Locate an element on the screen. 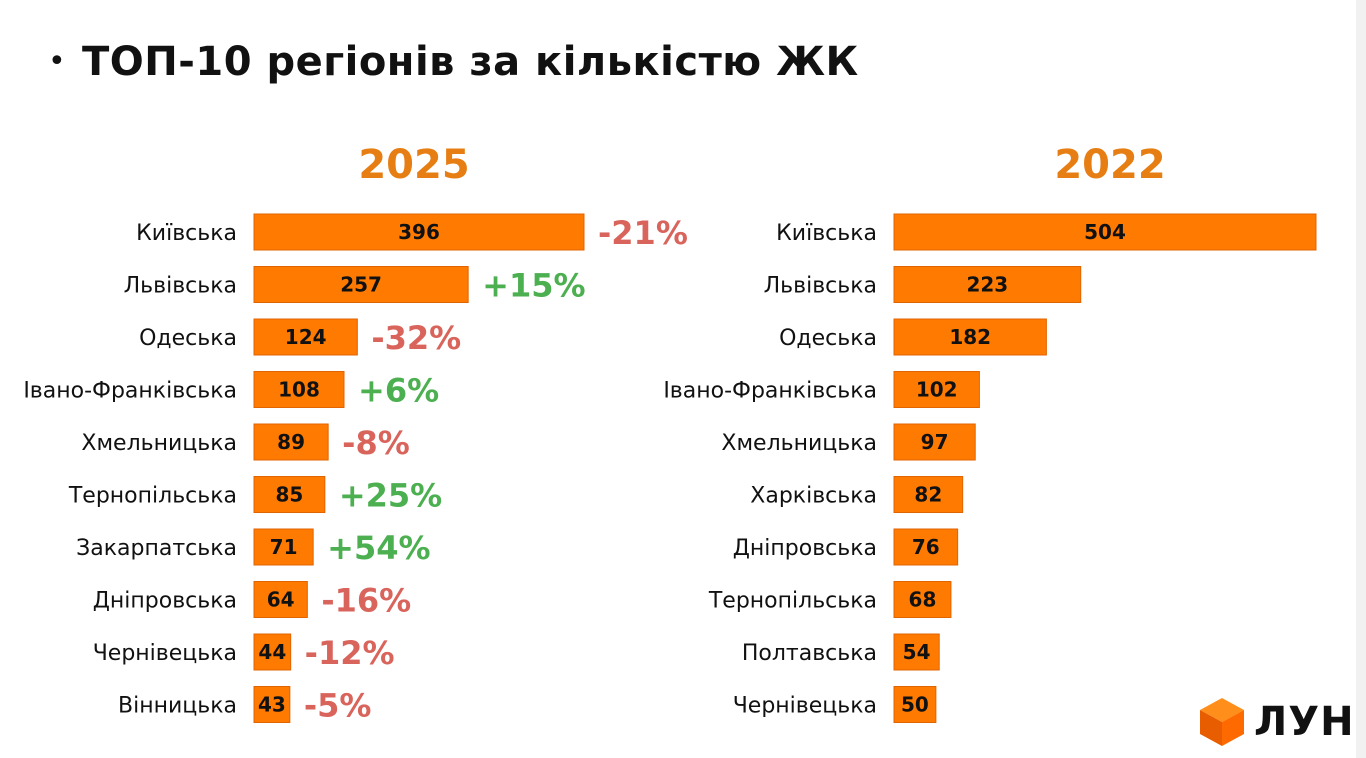 The image size is (1366, 758). value-label: 257 is located at coordinates (361, 285).